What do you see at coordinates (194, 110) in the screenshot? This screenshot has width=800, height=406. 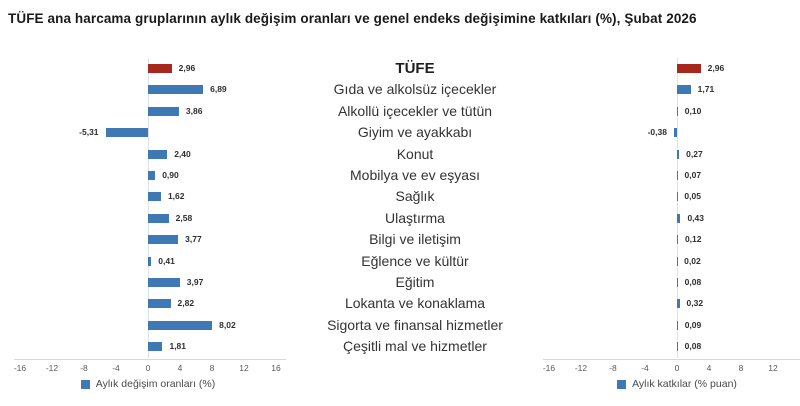 I see `bar-value-label: 3,86` at bounding box center [194, 110].